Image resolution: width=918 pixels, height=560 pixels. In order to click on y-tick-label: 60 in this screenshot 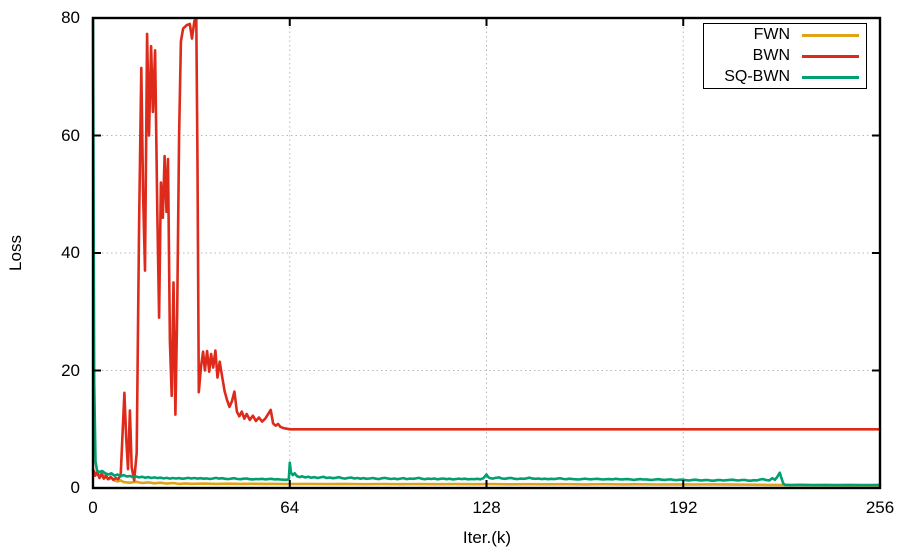, I will do `click(70, 135)`.